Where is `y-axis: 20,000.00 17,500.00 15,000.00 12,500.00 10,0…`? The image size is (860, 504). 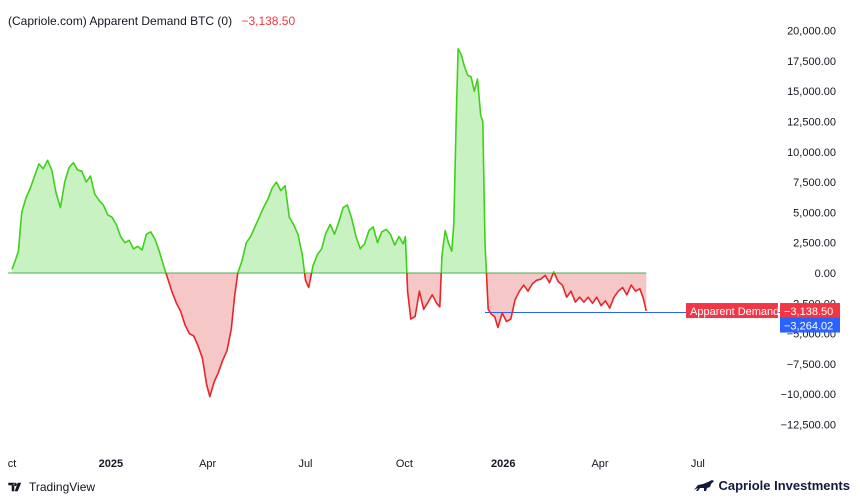 y-axis: 20,000.00 17,500.00 15,000.00 12,500.00 10,0… is located at coordinates (808, 229).